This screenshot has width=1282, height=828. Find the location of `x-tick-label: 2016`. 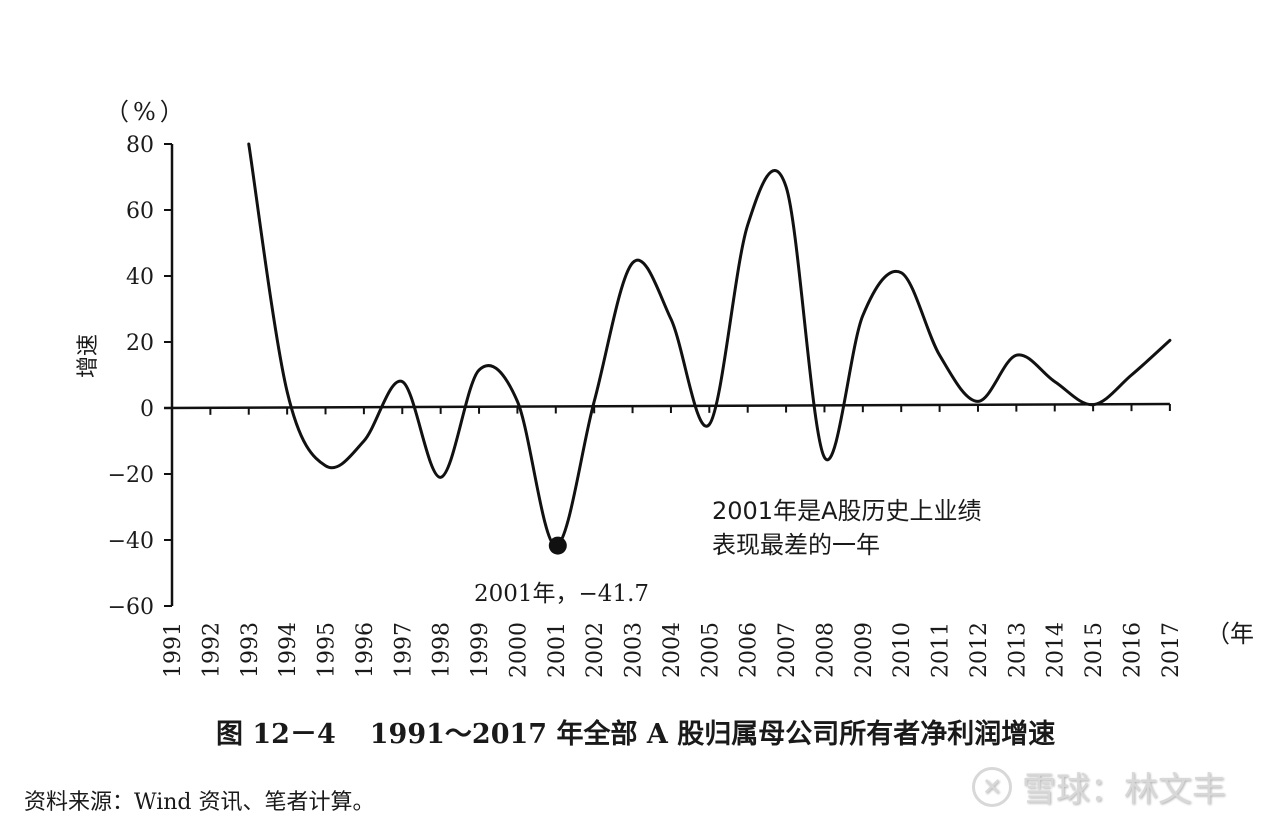

x-tick-label: 2016 is located at coordinates (1133, 650).